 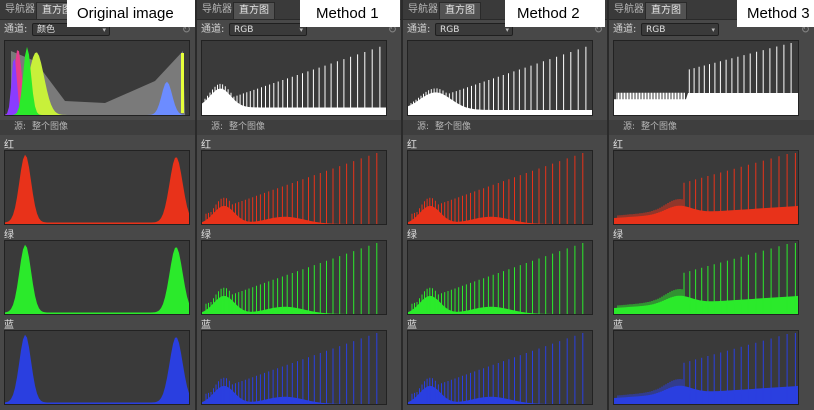 I want to click on caption-method3: Method 3, so click(x=775, y=13).